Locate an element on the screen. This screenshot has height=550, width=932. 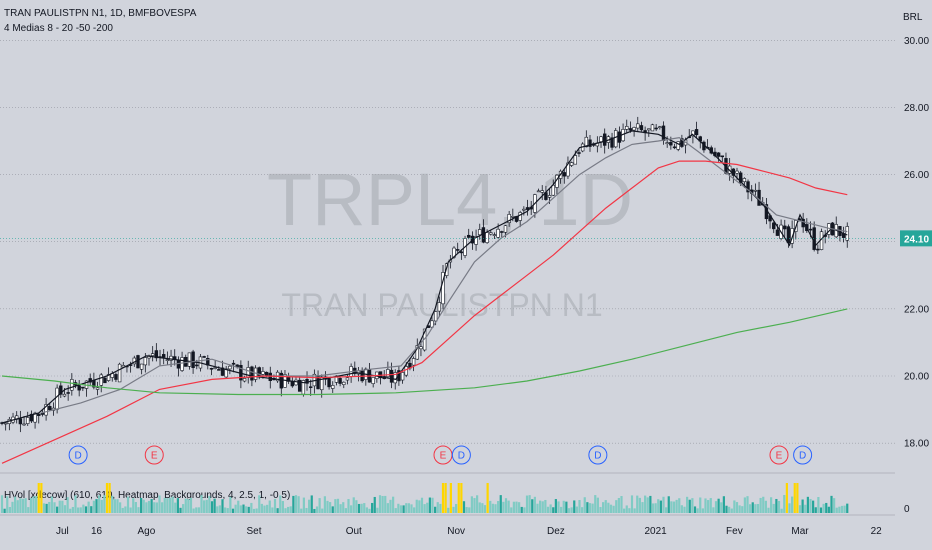
dividend-marker is located at coordinates (803, 455).